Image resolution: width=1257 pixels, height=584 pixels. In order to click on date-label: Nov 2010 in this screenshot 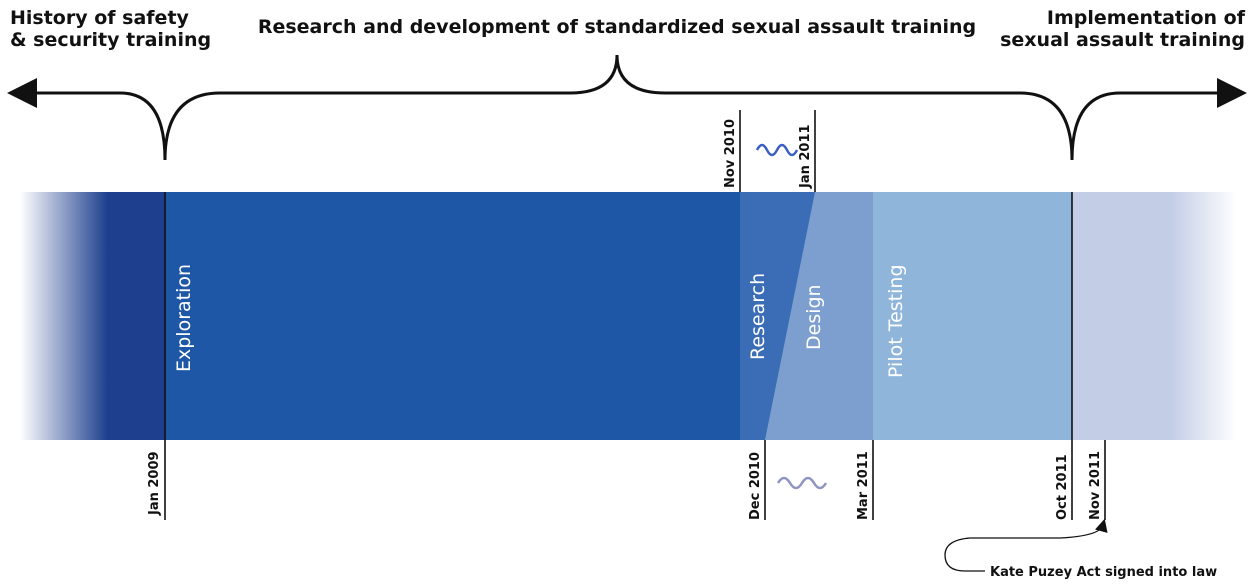, I will do `click(730, 153)`.